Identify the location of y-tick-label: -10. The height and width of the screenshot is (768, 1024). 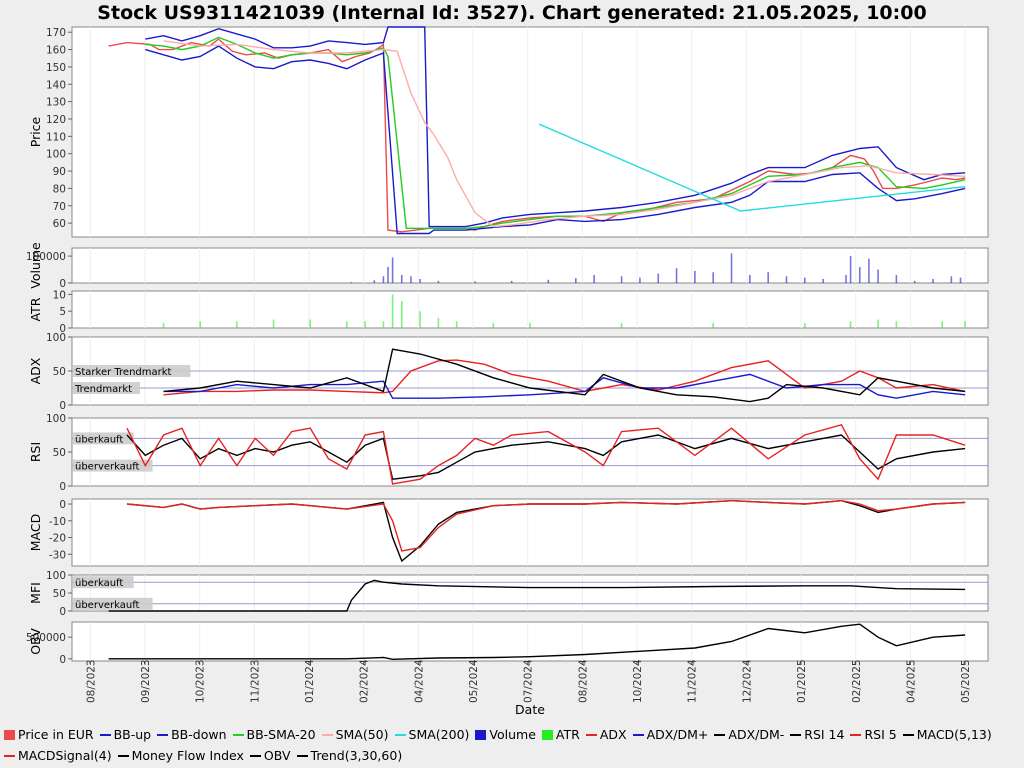
(57, 522).